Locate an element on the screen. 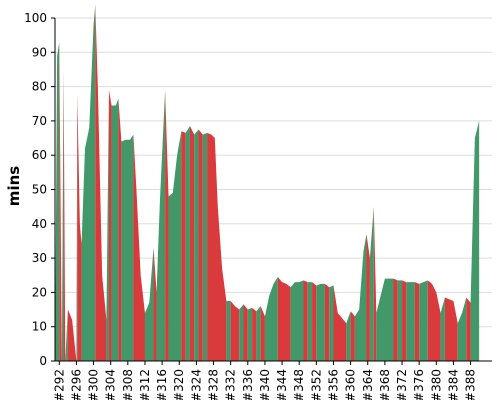 The image size is (500, 400). y-tick-label: 100 is located at coordinates (35, 18).